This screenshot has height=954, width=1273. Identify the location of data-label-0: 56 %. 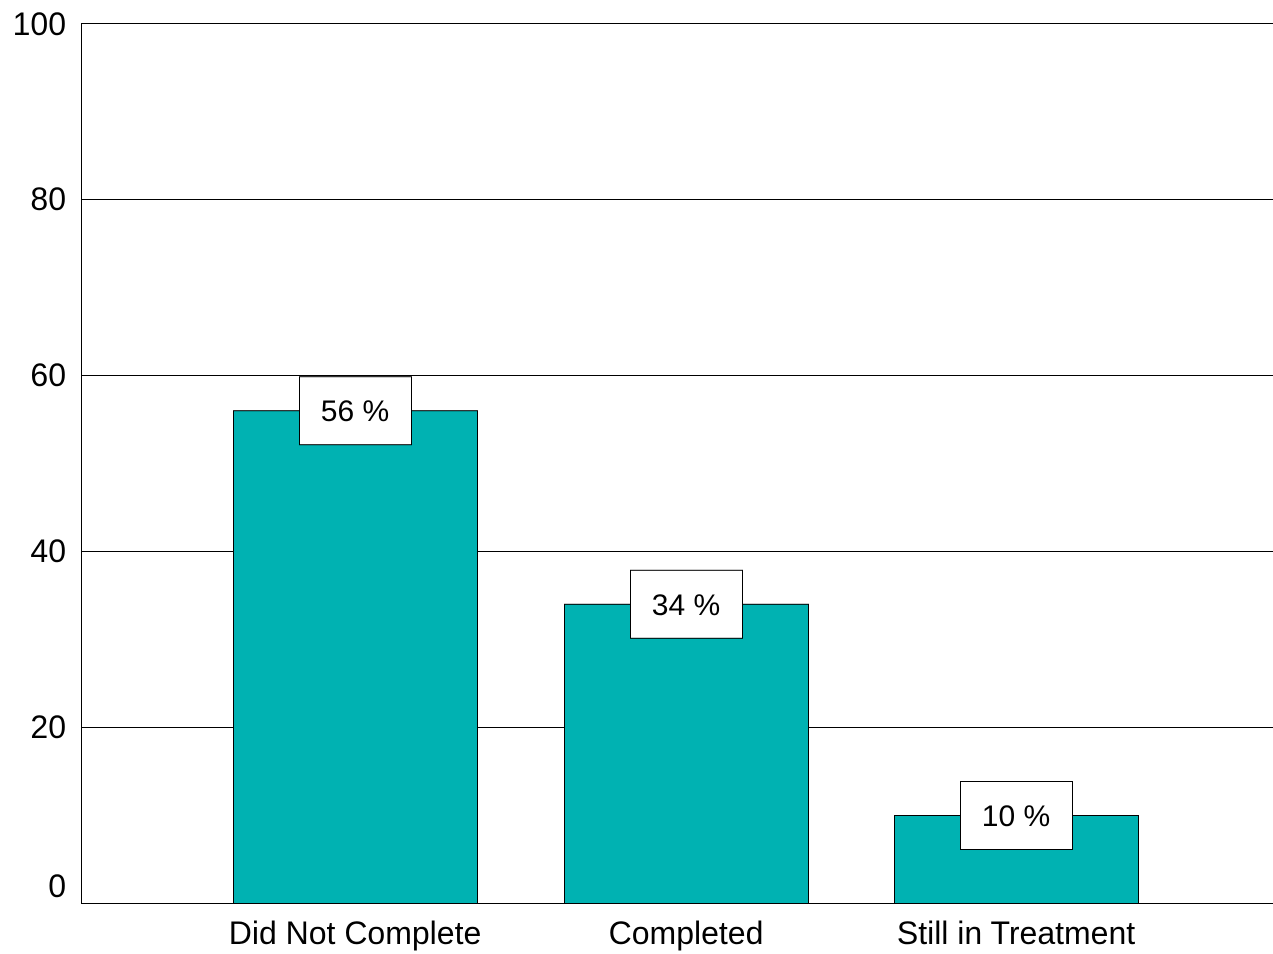
(355, 411).